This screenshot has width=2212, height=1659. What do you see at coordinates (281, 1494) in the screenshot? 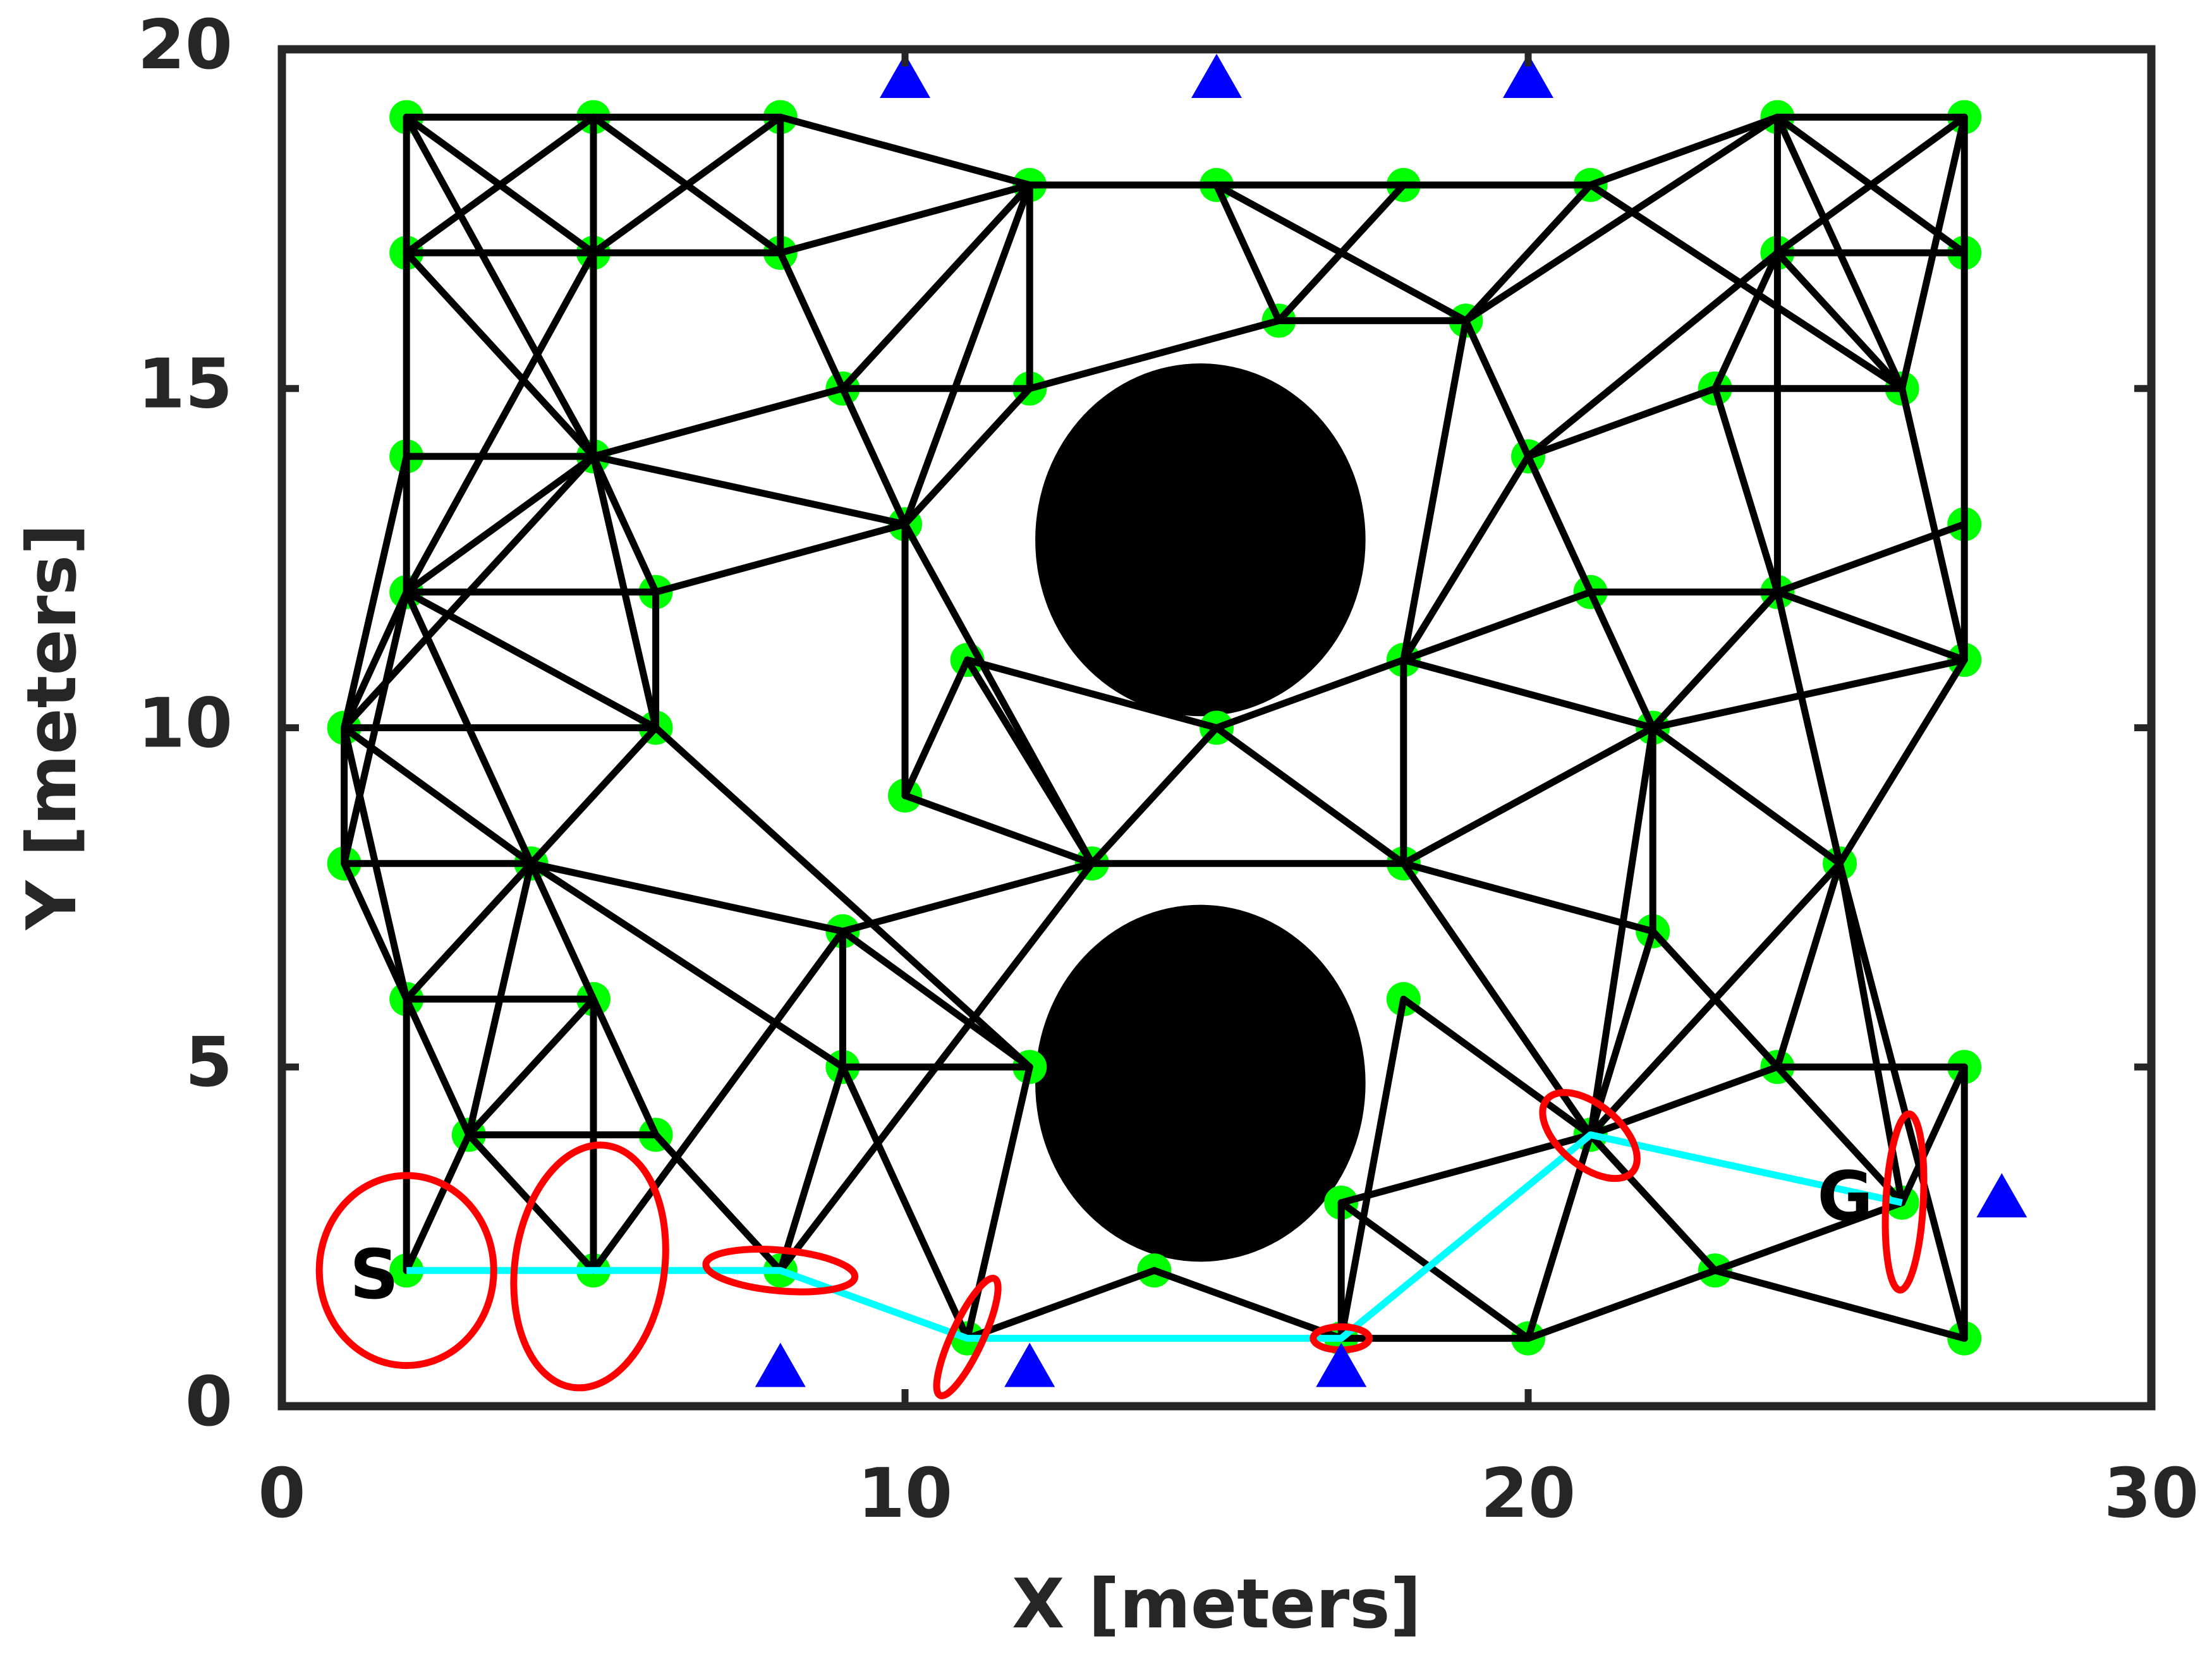
I see `x-tick-label: 0` at bounding box center [281, 1494].